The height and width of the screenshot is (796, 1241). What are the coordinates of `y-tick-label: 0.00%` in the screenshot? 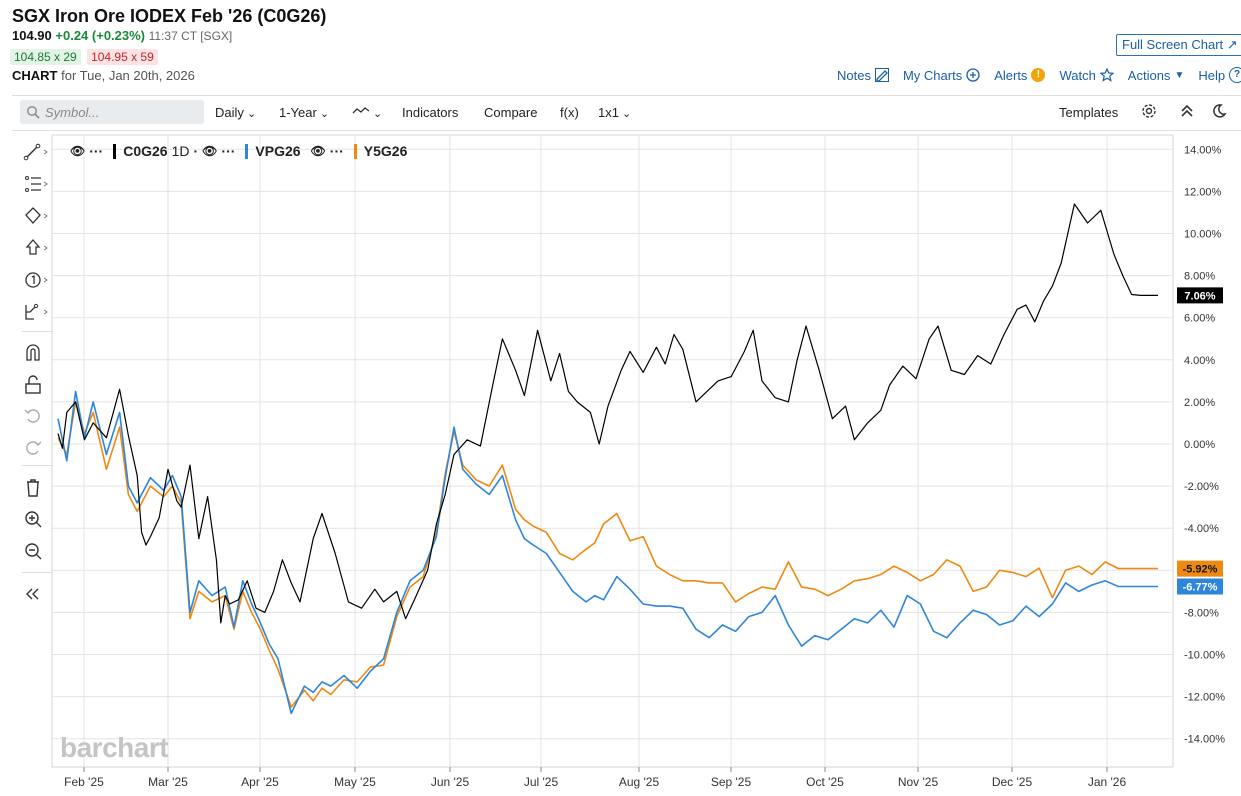 It's located at (1199, 445).